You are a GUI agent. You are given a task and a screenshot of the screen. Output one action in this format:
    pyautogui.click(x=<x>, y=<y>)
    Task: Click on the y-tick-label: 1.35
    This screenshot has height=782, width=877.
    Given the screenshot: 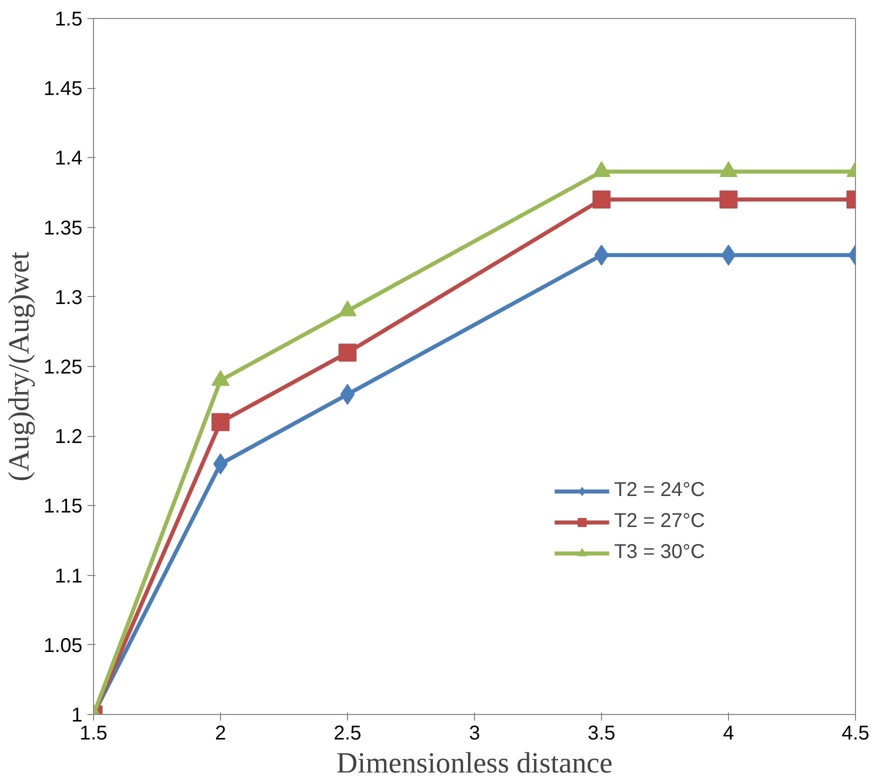 What is the action you would take?
    pyautogui.click(x=63, y=228)
    